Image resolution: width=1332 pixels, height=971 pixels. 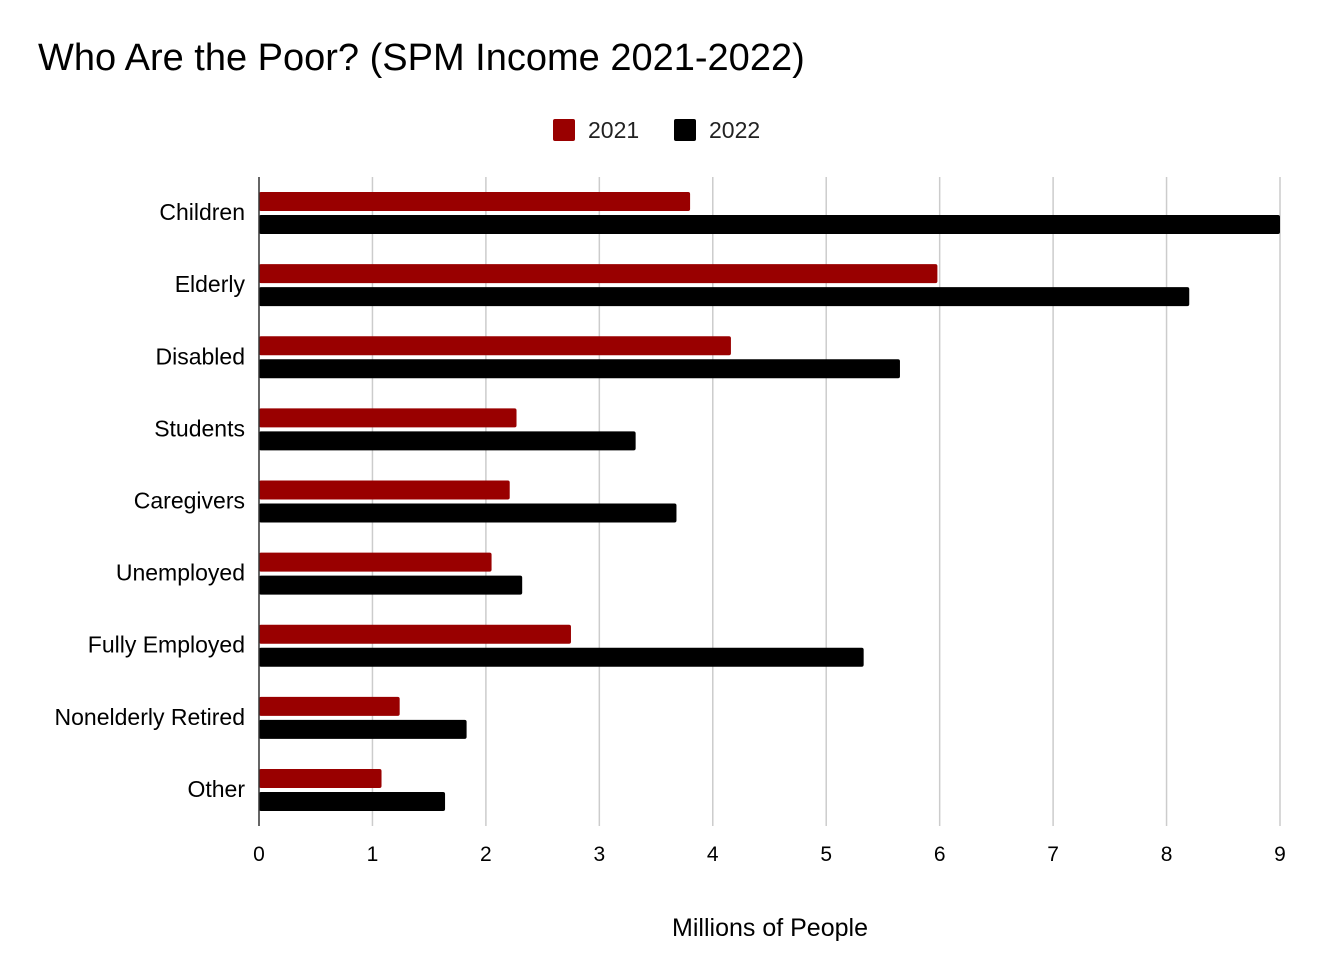 What do you see at coordinates (447, 441) in the screenshot?
I see `bar-2022-students` at bounding box center [447, 441].